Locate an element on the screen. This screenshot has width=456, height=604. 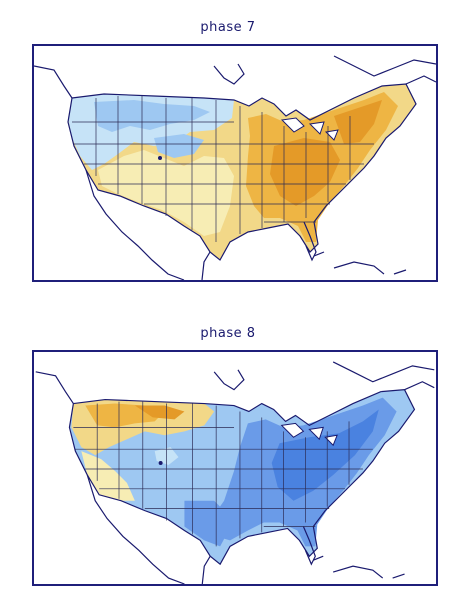
panel-title-phase-7: phase 7 is located at coordinates (228, 27).